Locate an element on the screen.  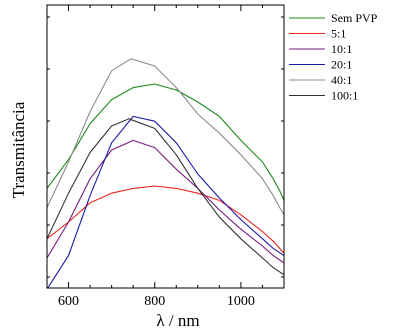
legend-label-0: Sem PVP is located at coordinates (354, 18).